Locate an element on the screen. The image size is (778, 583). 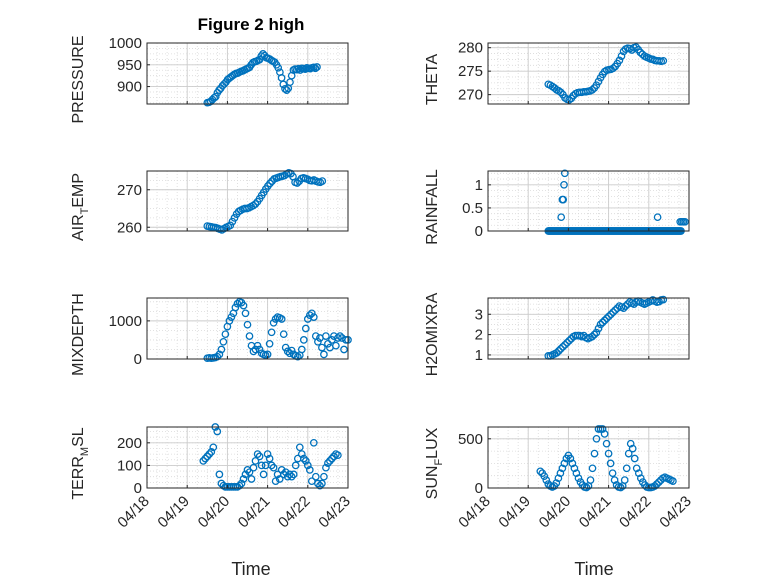
subplot-rainfall: 0 0.5 1 RAINFALL is located at coordinates (557, 207).